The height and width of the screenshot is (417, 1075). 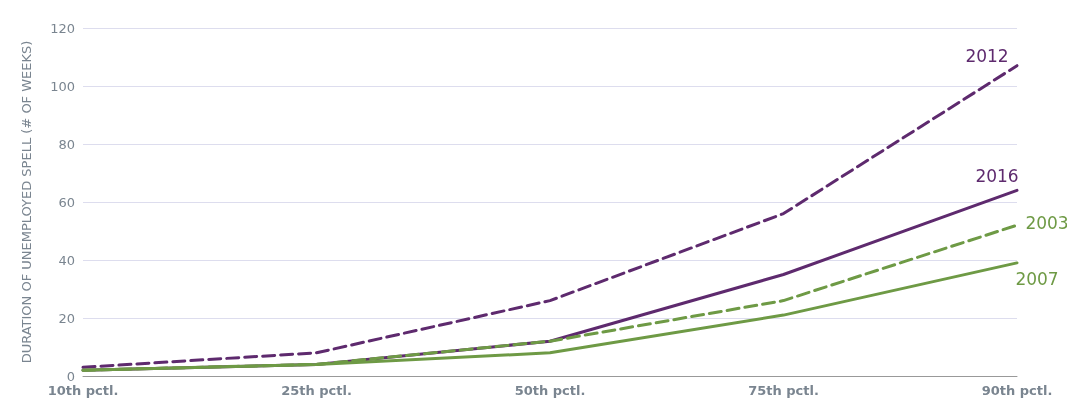 What do you see at coordinates (1017, 390) in the screenshot?
I see `x-tick-label: 90th pctl.` at bounding box center [1017, 390].